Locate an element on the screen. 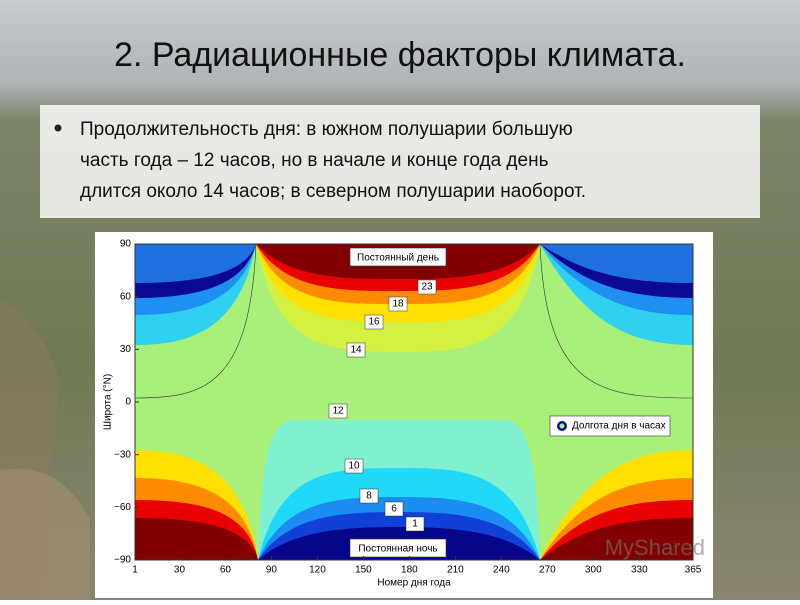 The height and width of the screenshot is (605, 800). y-tick-label: −60 is located at coordinates (122, 507).